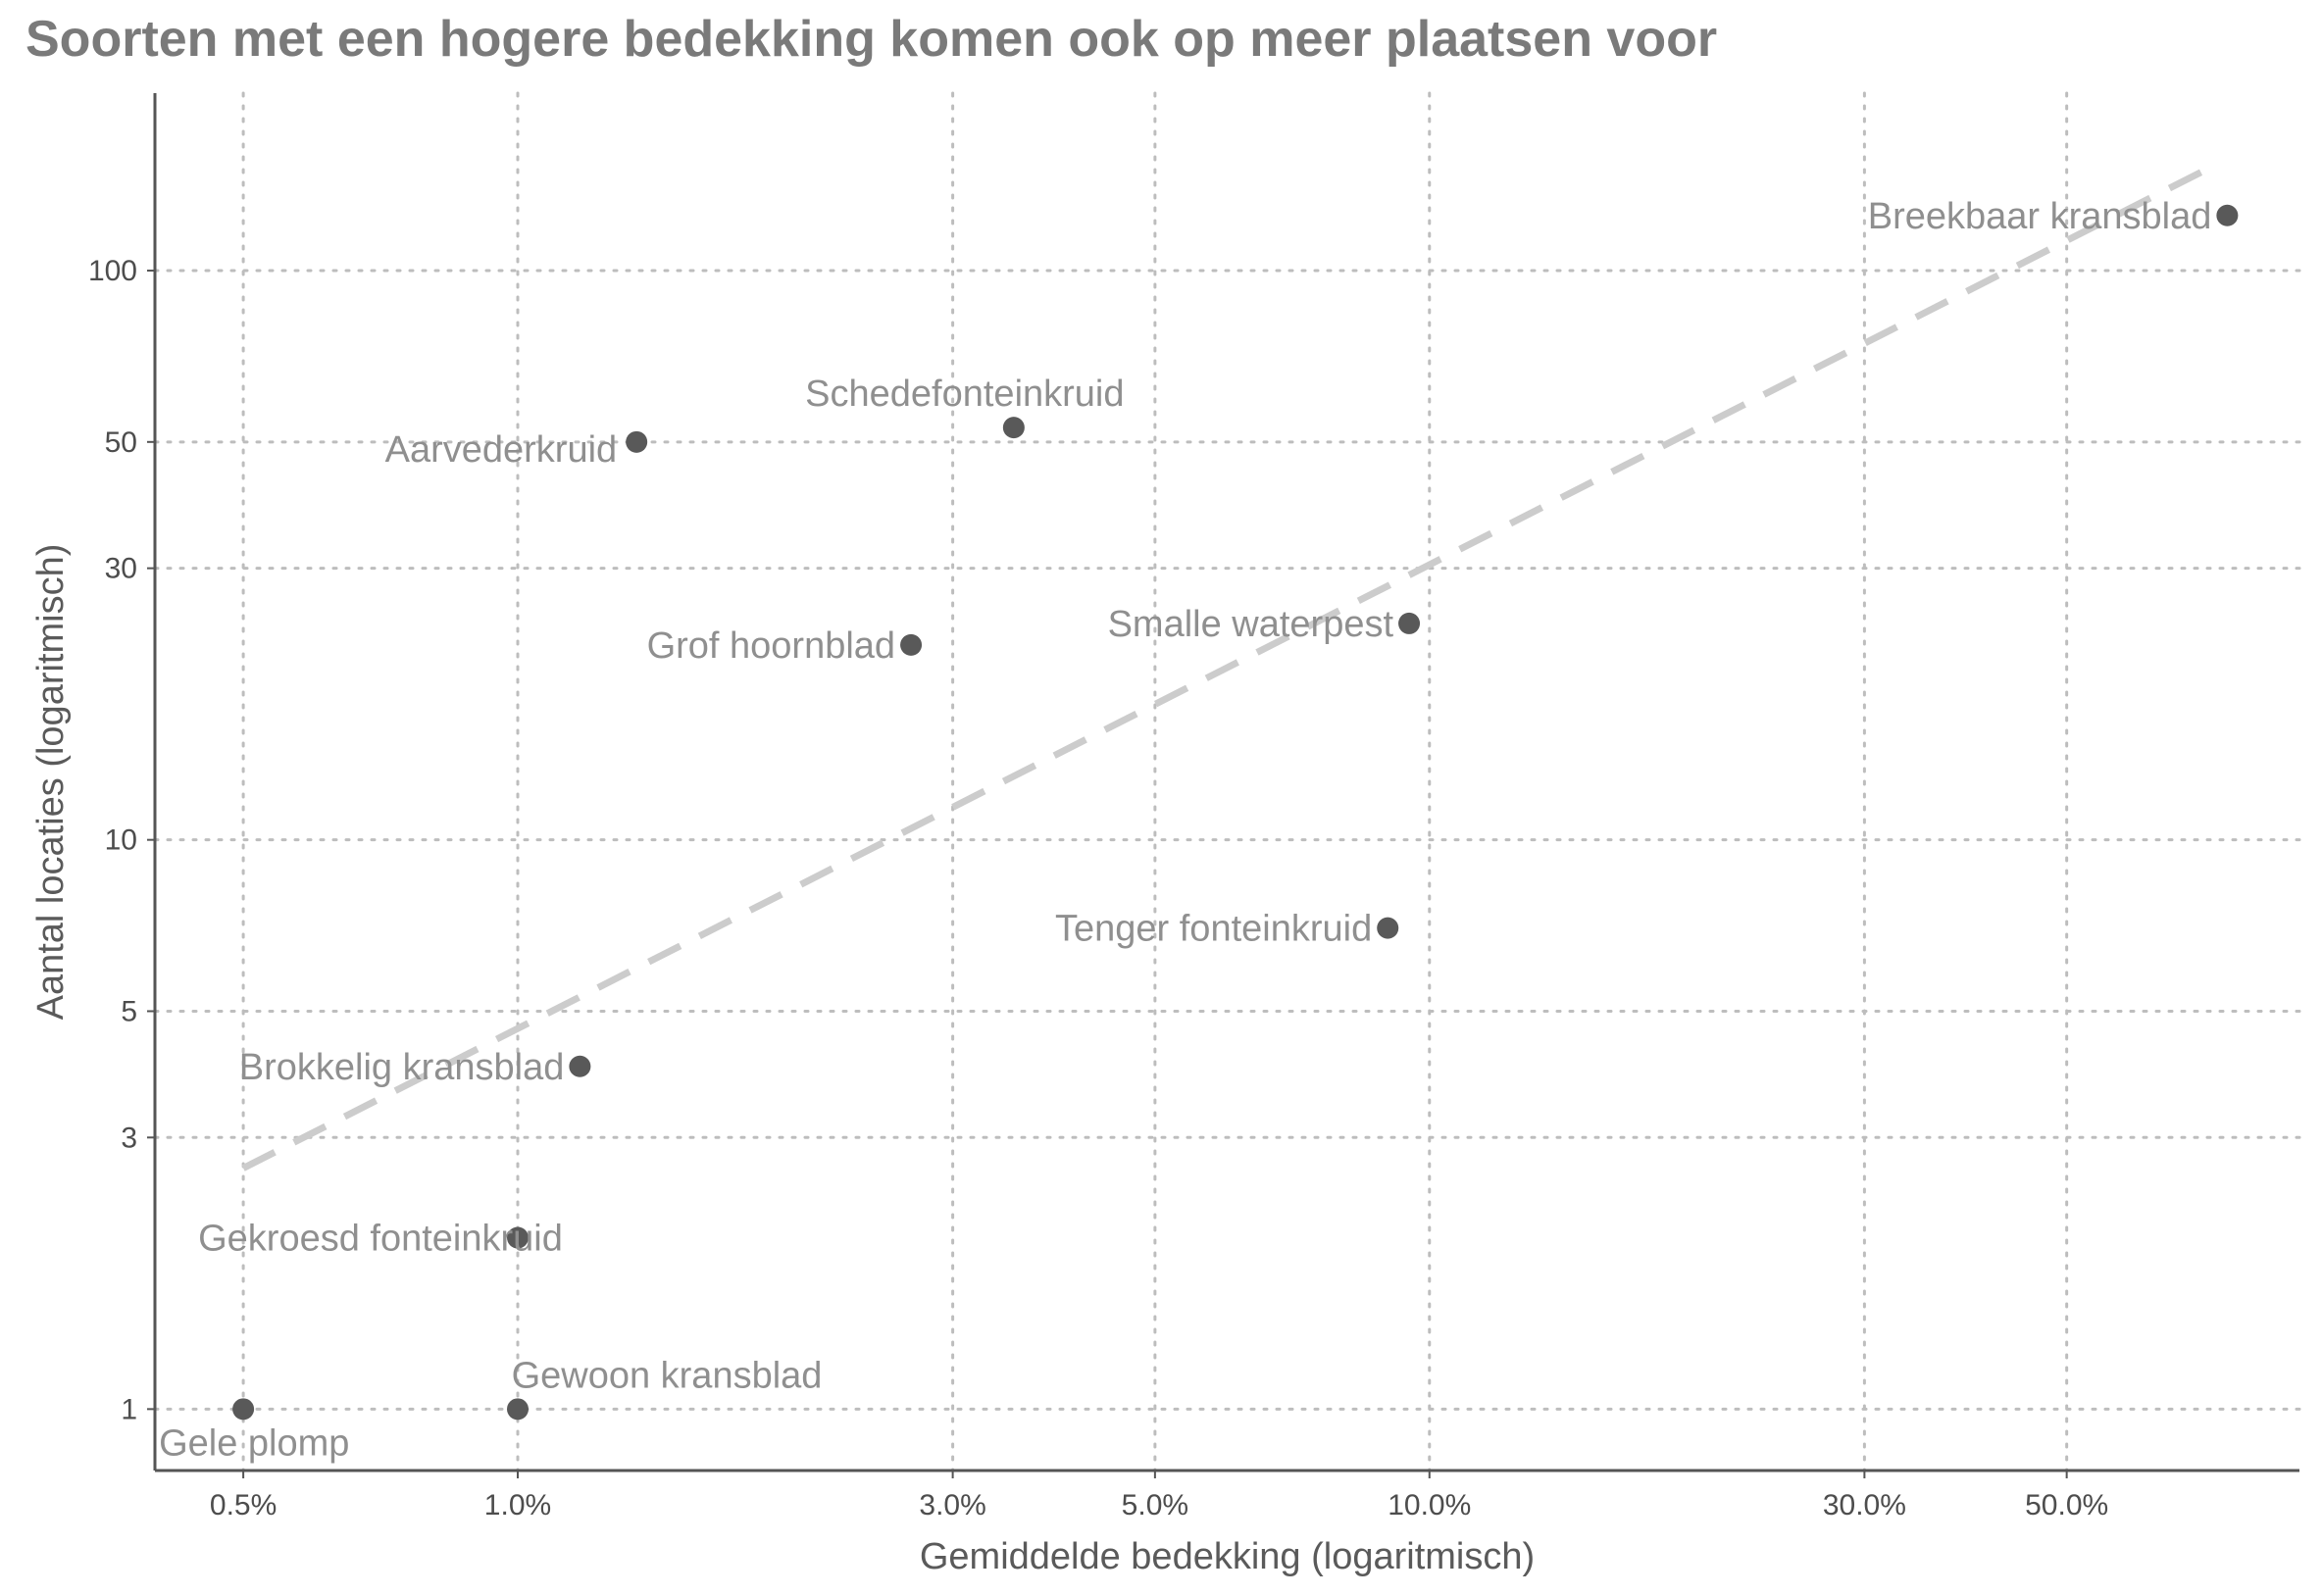 The image size is (2322, 1596). I want to click on y-tick-label-5: 50, so click(121, 442).